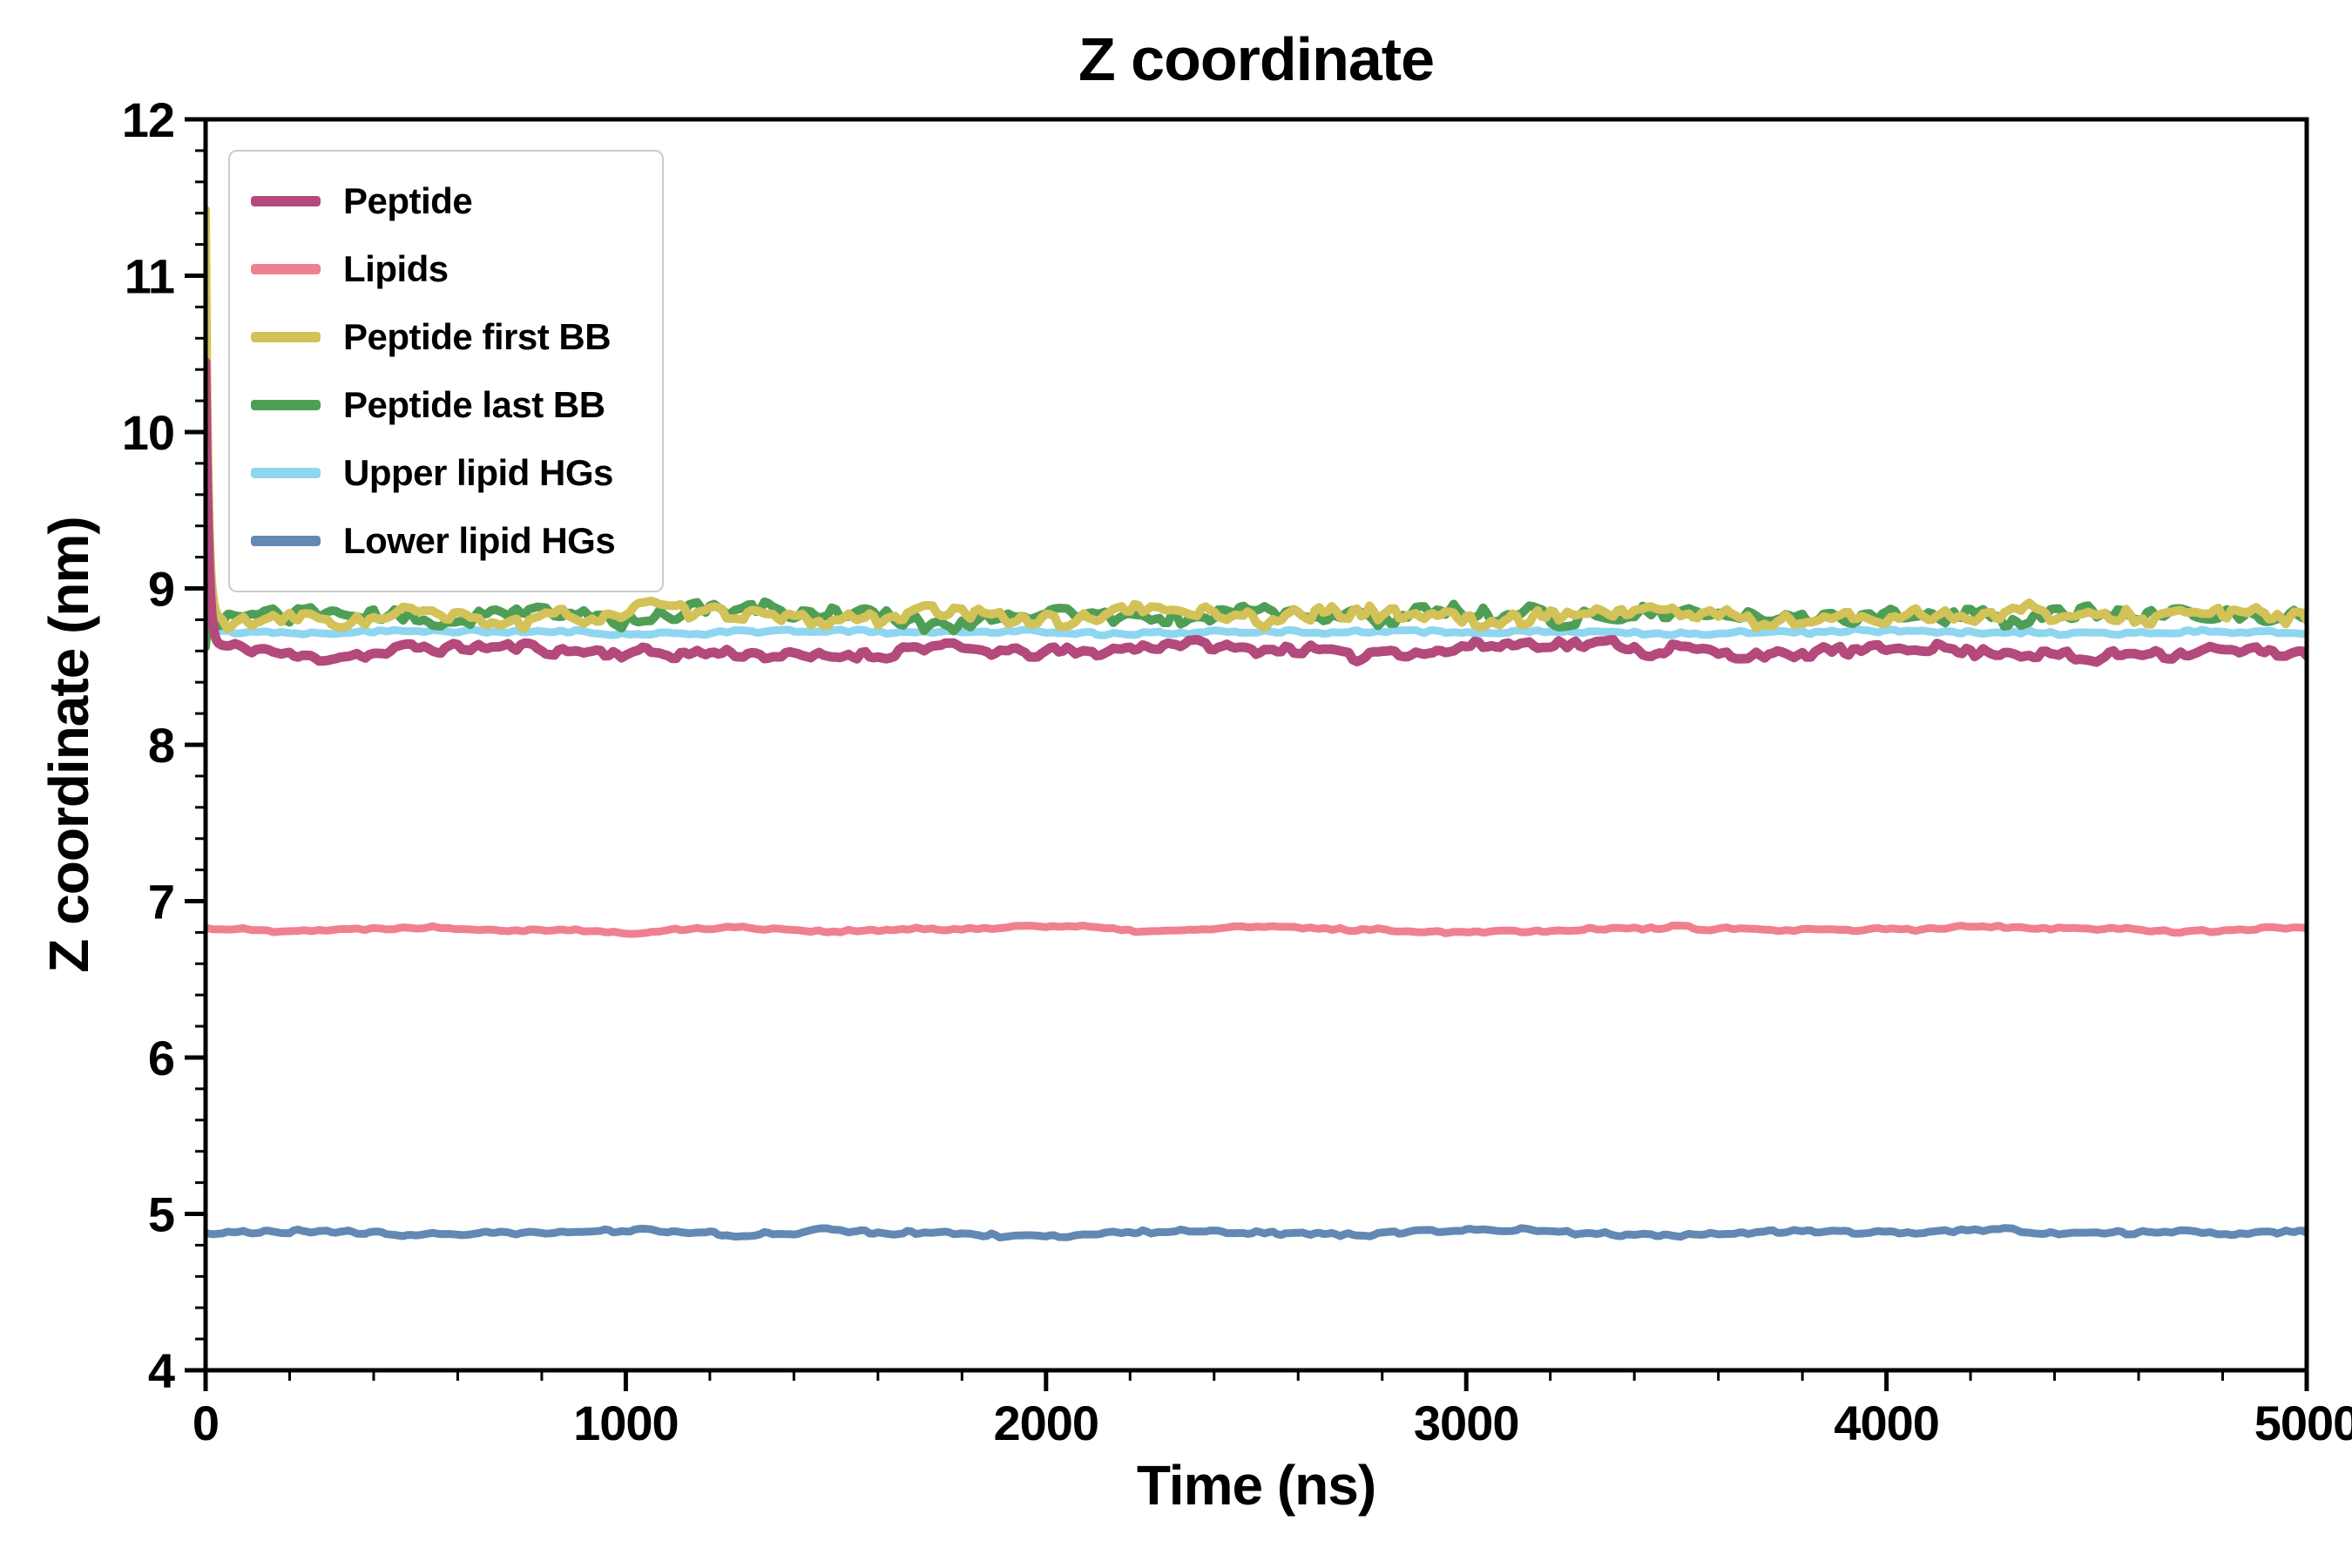 The height and width of the screenshot is (1568, 2352). I want to click on y-tick-label: 7, so click(161, 902).